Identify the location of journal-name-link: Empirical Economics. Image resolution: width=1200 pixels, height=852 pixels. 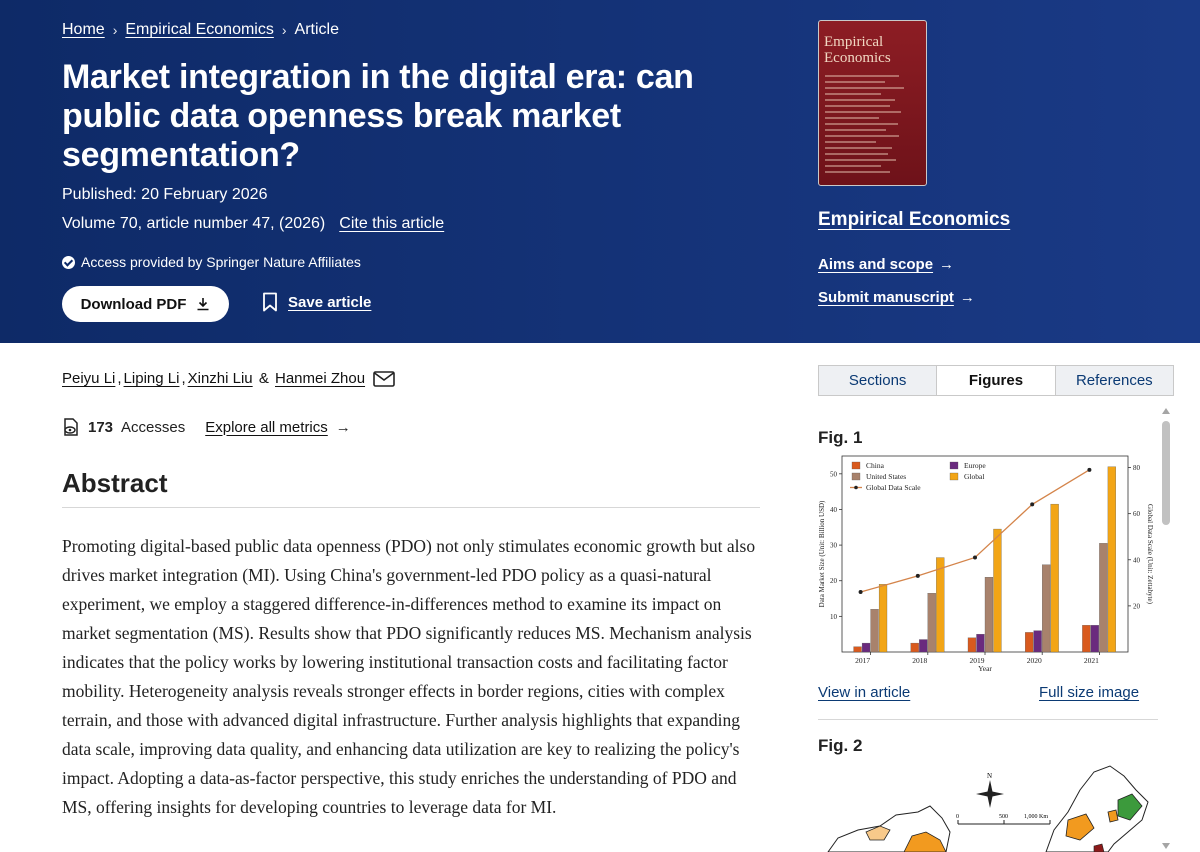
(914, 219).